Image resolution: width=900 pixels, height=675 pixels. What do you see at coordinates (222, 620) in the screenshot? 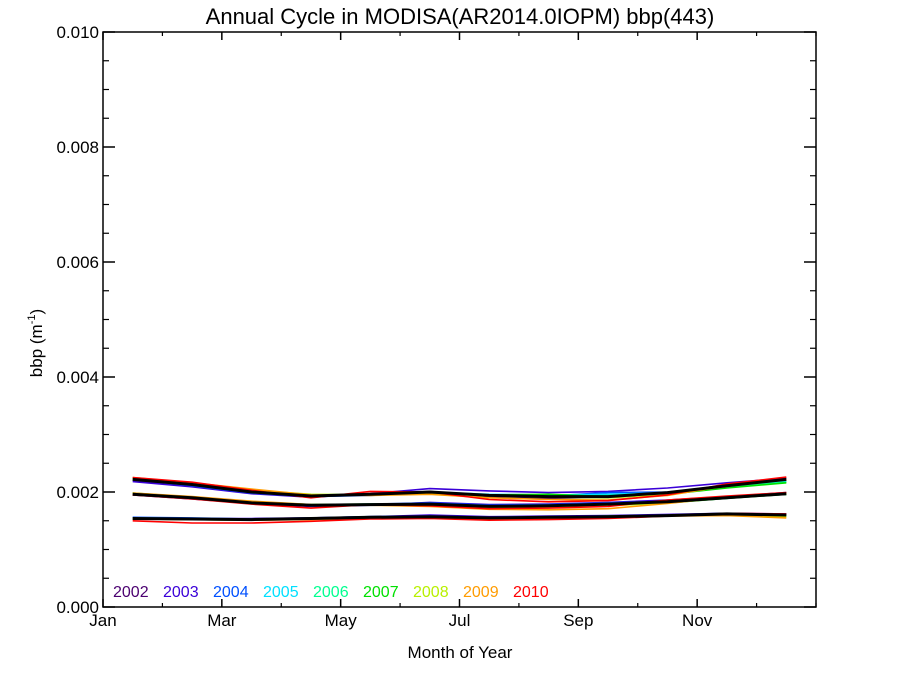
I see `x-tick-label: Mar` at bounding box center [222, 620].